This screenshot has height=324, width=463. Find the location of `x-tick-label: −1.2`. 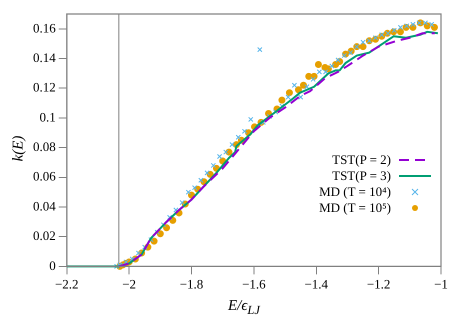

x-tick-label: −1.2 is located at coordinates (378, 284).